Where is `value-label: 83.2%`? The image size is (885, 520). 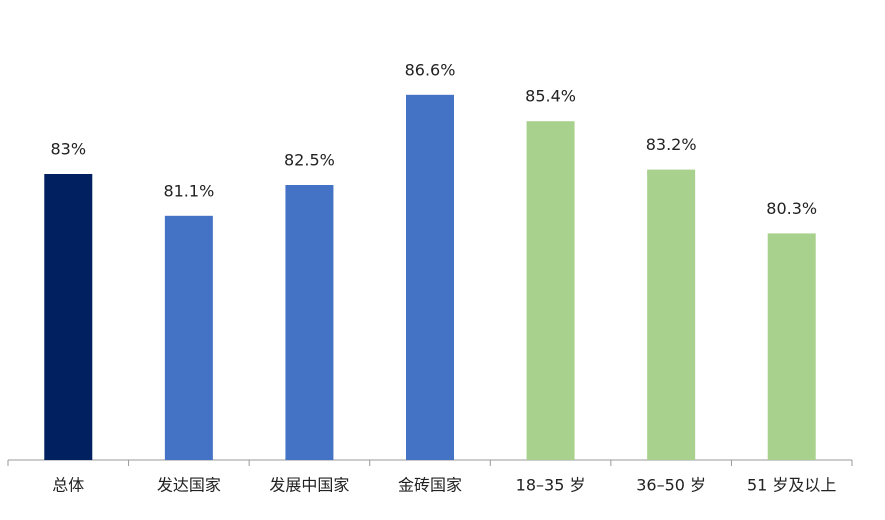
value-label: 83.2% is located at coordinates (671, 144).